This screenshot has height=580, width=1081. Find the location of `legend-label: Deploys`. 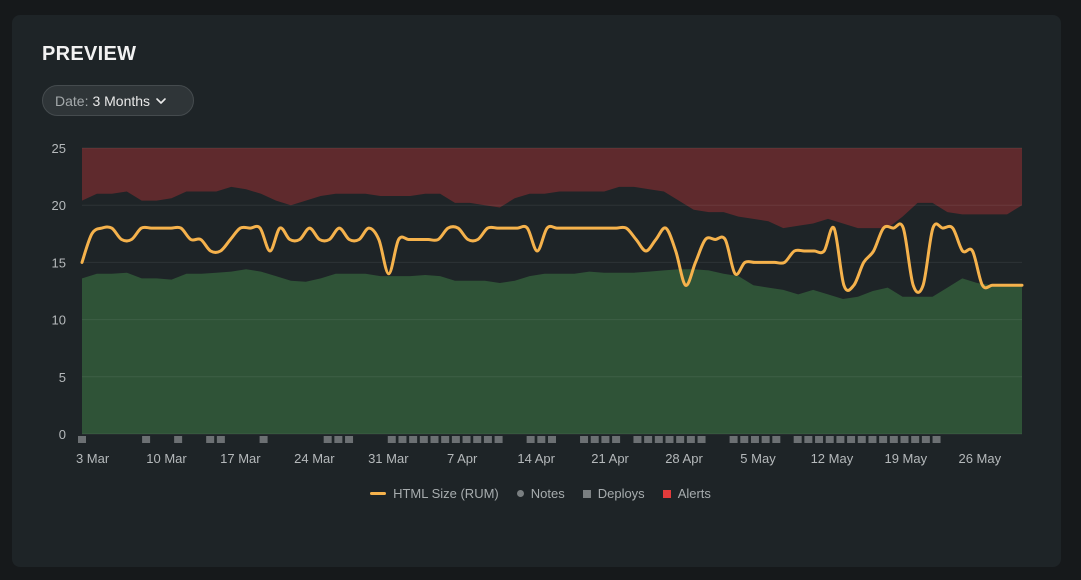

legend-label: Deploys is located at coordinates (621, 493).